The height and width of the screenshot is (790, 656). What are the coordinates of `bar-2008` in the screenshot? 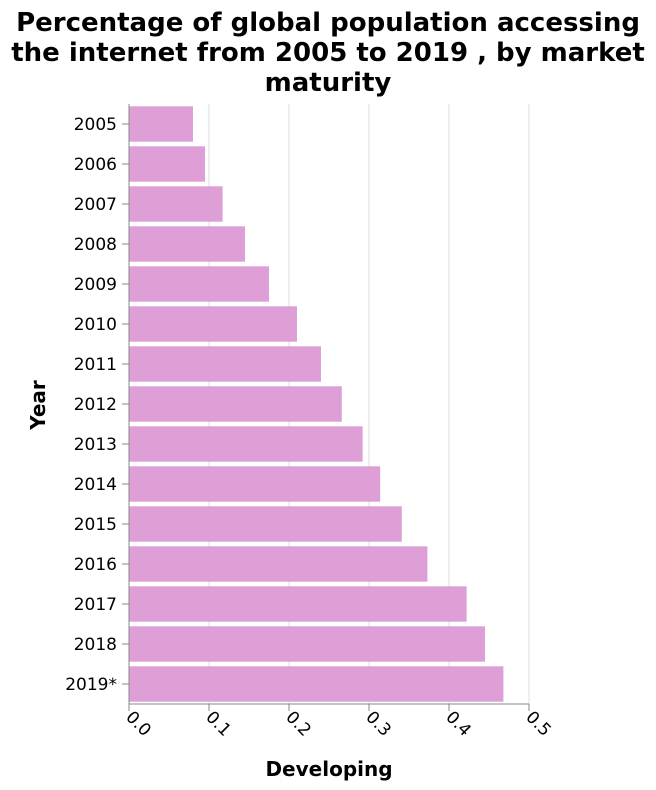 It's located at (187, 244).